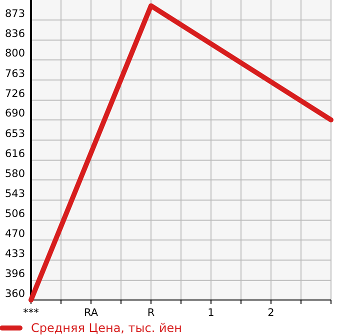 This screenshot has height=335, width=345. Describe the element at coordinates (15, 74) in the screenshot. I see `y-tick-label: 763` at that location.